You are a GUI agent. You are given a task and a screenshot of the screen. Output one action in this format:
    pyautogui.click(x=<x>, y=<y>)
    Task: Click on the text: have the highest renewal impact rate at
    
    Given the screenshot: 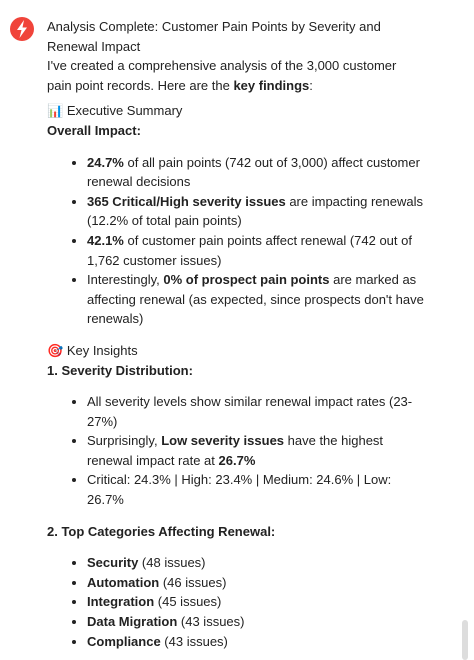 What is the action you would take?
    pyautogui.click(x=235, y=450)
    